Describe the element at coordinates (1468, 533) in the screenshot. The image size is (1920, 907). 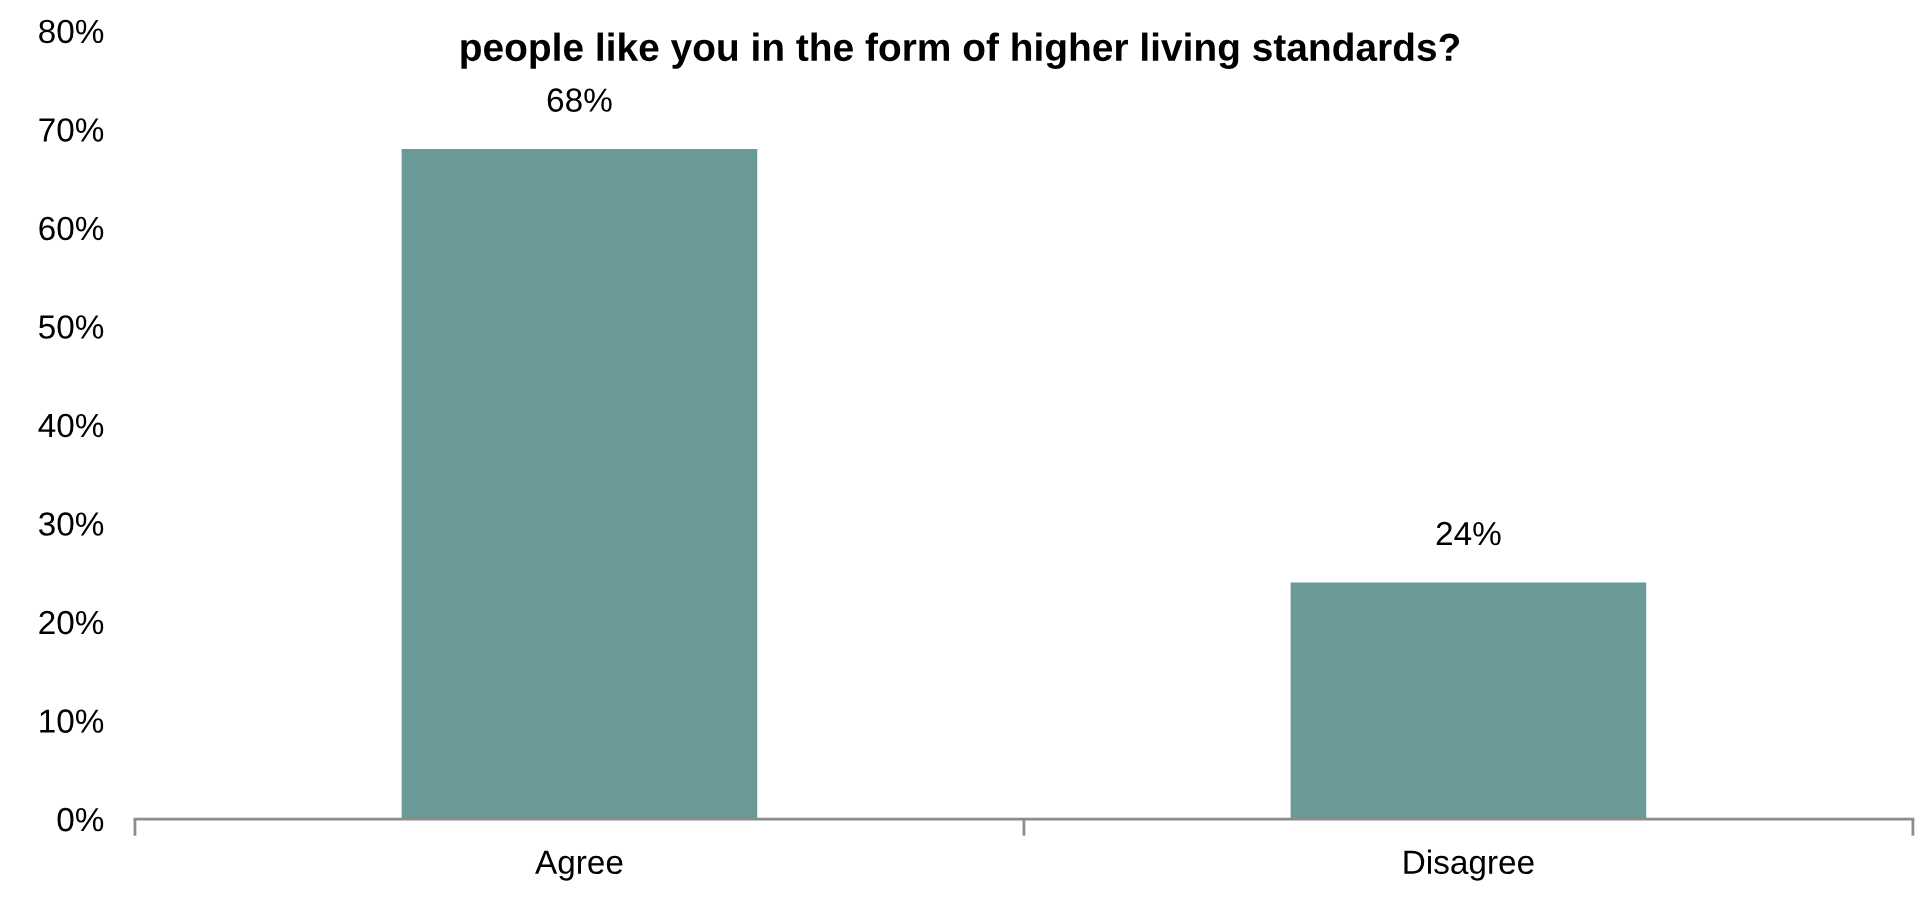
I see `data-label: 24%` at that location.